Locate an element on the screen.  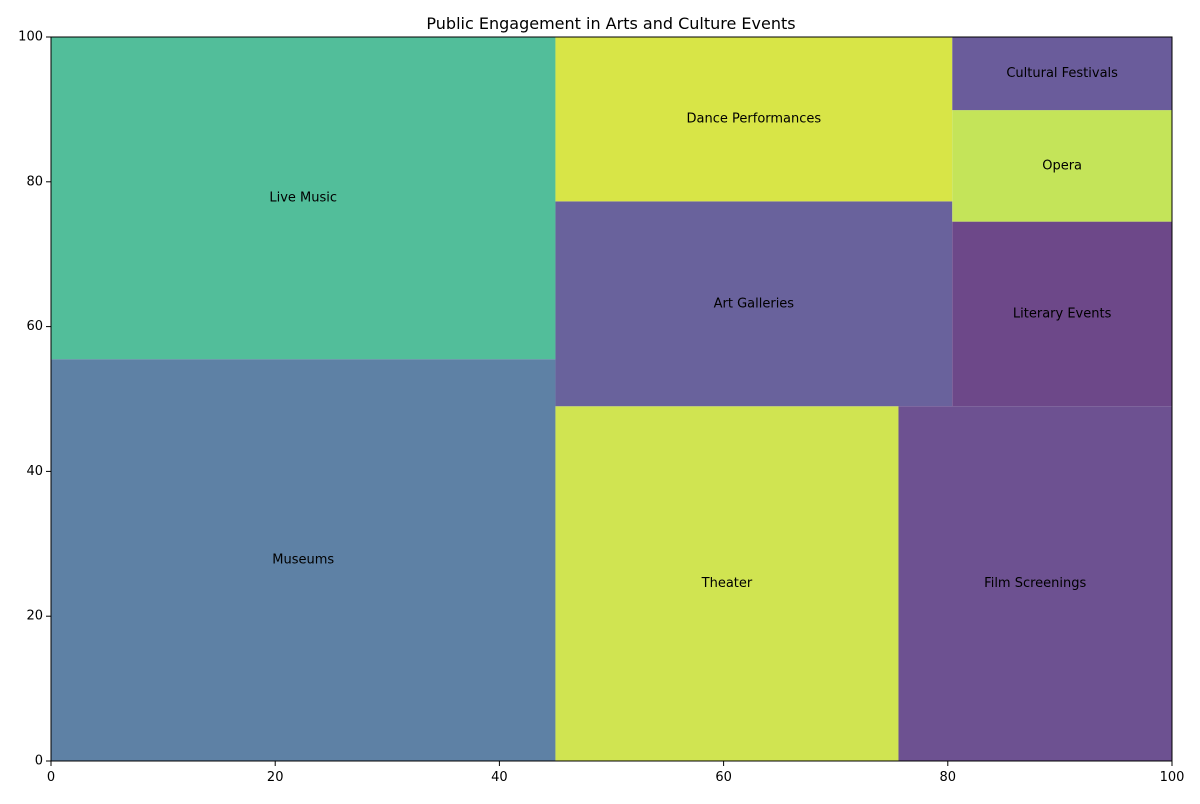
y-tick-label: 80 is located at coordinates (34, 181).